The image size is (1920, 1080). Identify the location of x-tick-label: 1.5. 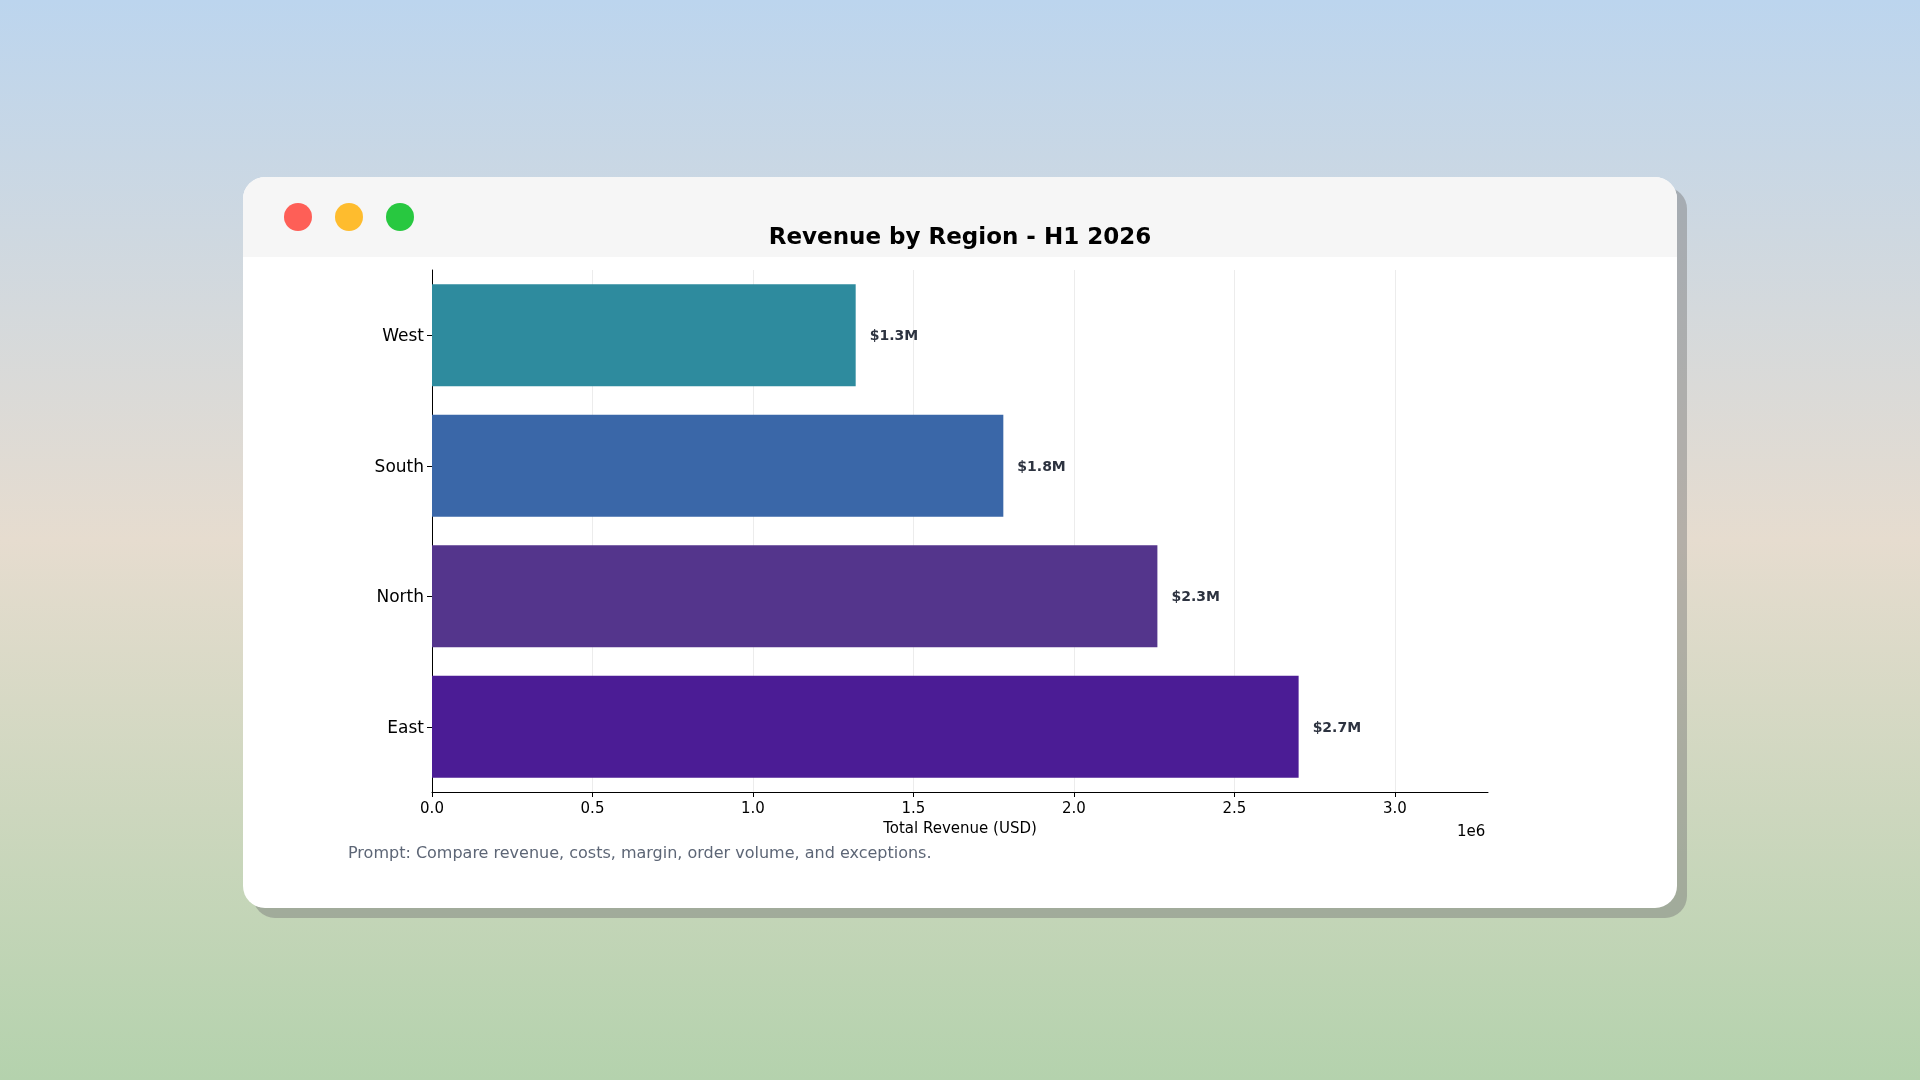
(913, 807).